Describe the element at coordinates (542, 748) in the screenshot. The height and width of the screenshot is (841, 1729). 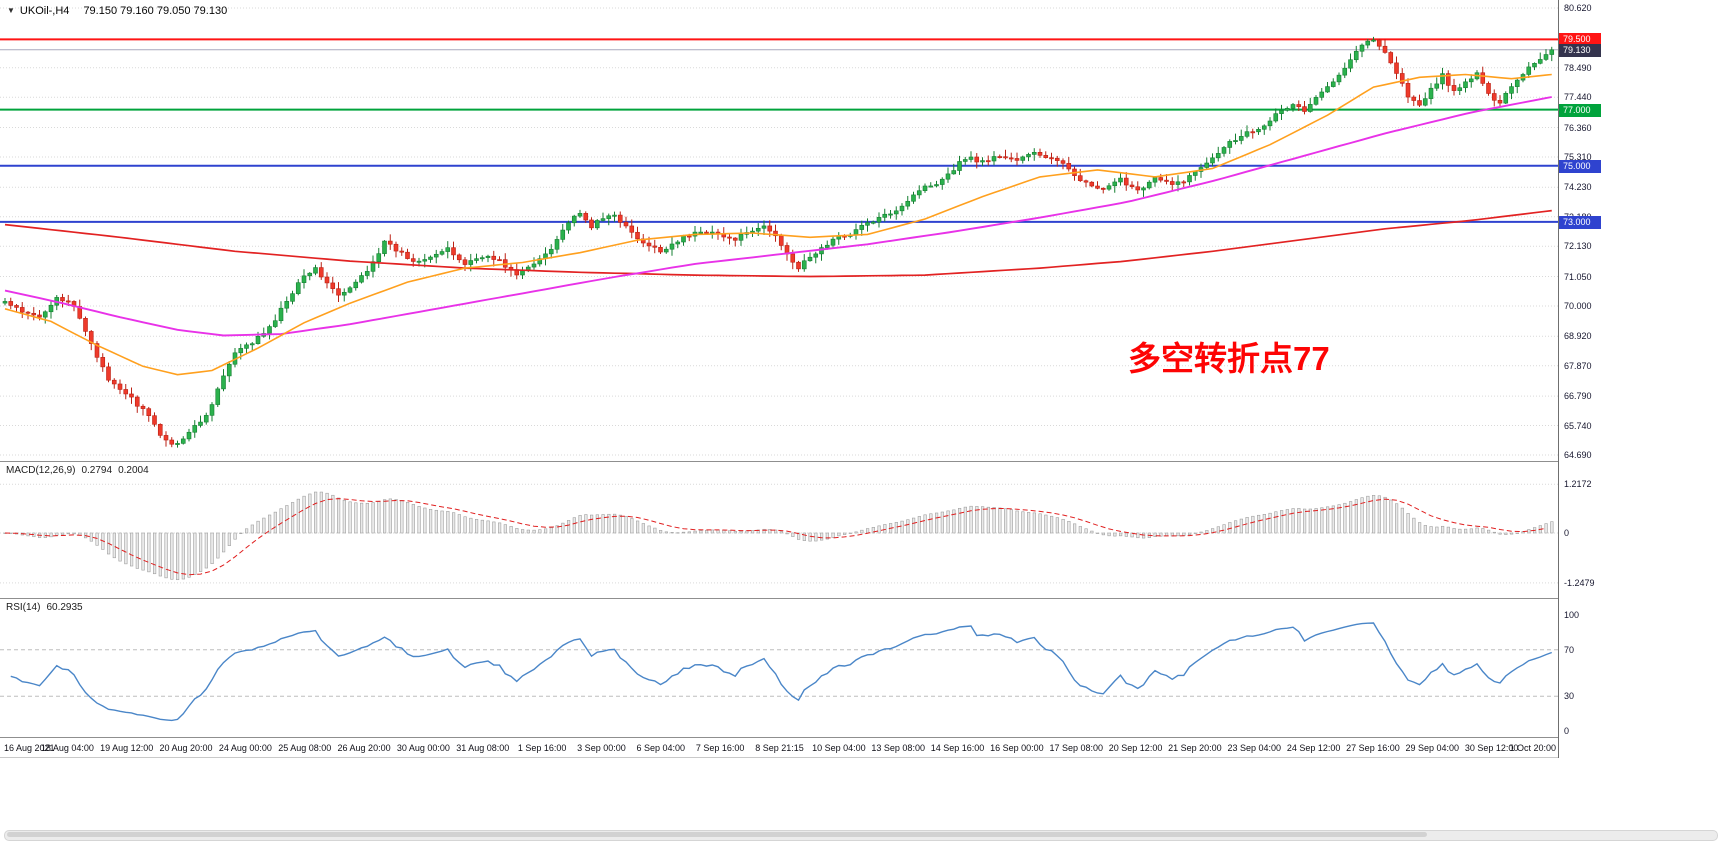
I see `time-axis-label: 1 Sep 16:00` at that location.